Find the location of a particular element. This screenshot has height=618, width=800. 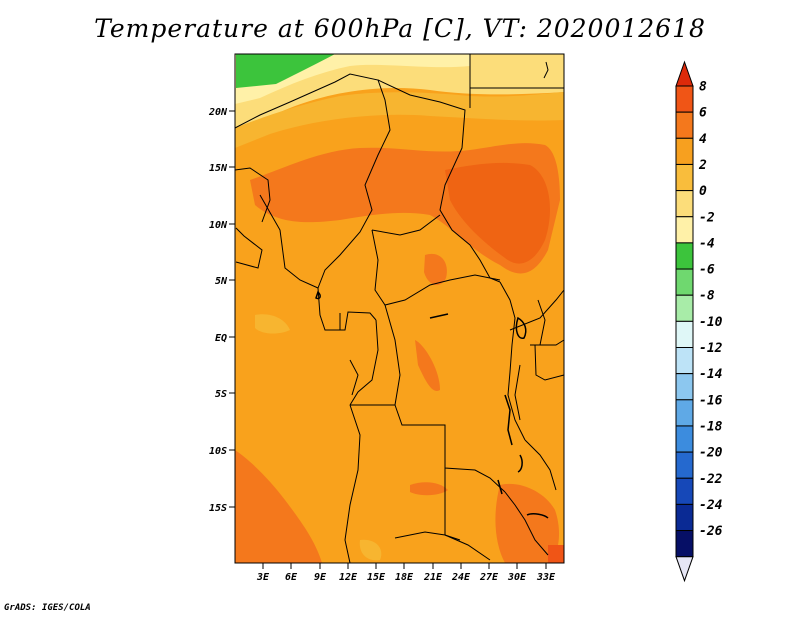

lon-tick-label: 9E is located at coordinates (320, 577).